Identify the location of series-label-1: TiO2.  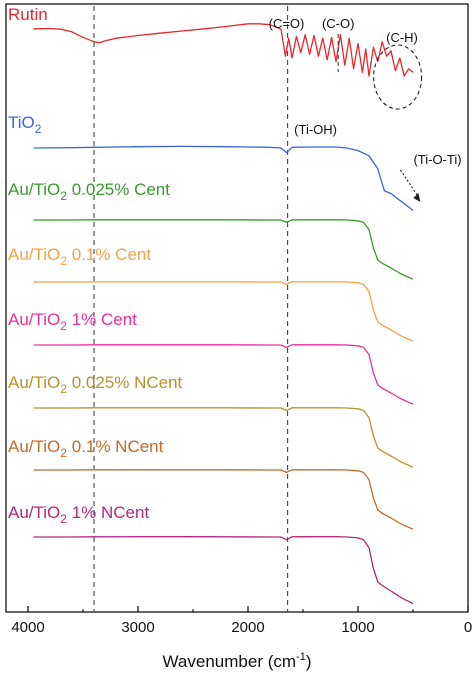
(25, 124).